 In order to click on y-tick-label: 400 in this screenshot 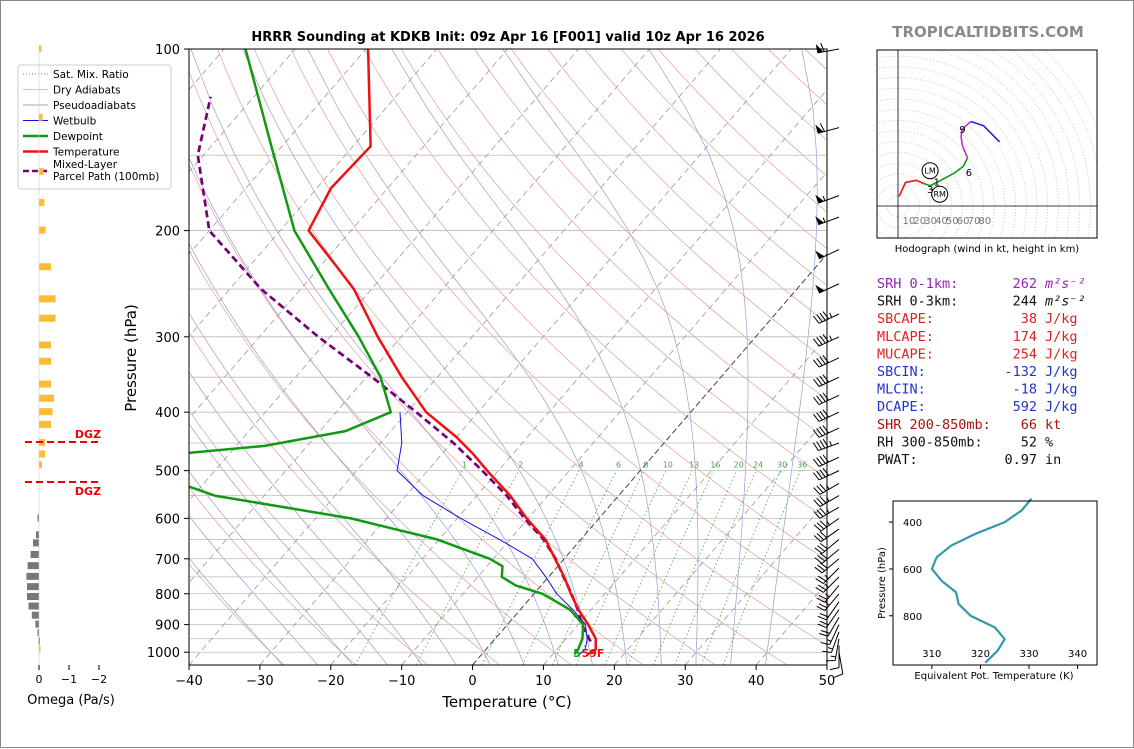, I will do `click(167, 413)`.